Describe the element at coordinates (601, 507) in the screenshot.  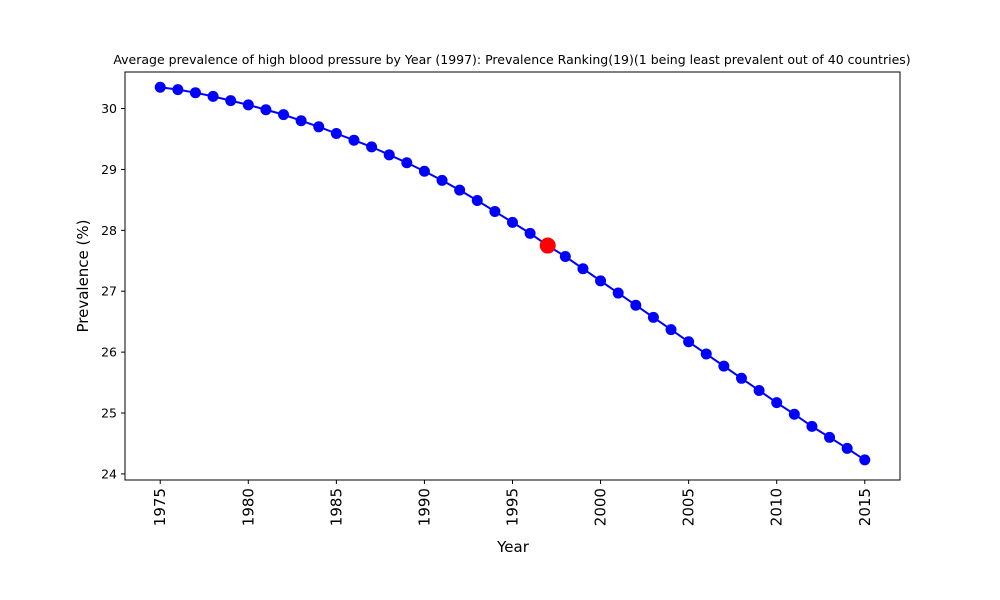
I see `x-tick-label: 2000` at that location.